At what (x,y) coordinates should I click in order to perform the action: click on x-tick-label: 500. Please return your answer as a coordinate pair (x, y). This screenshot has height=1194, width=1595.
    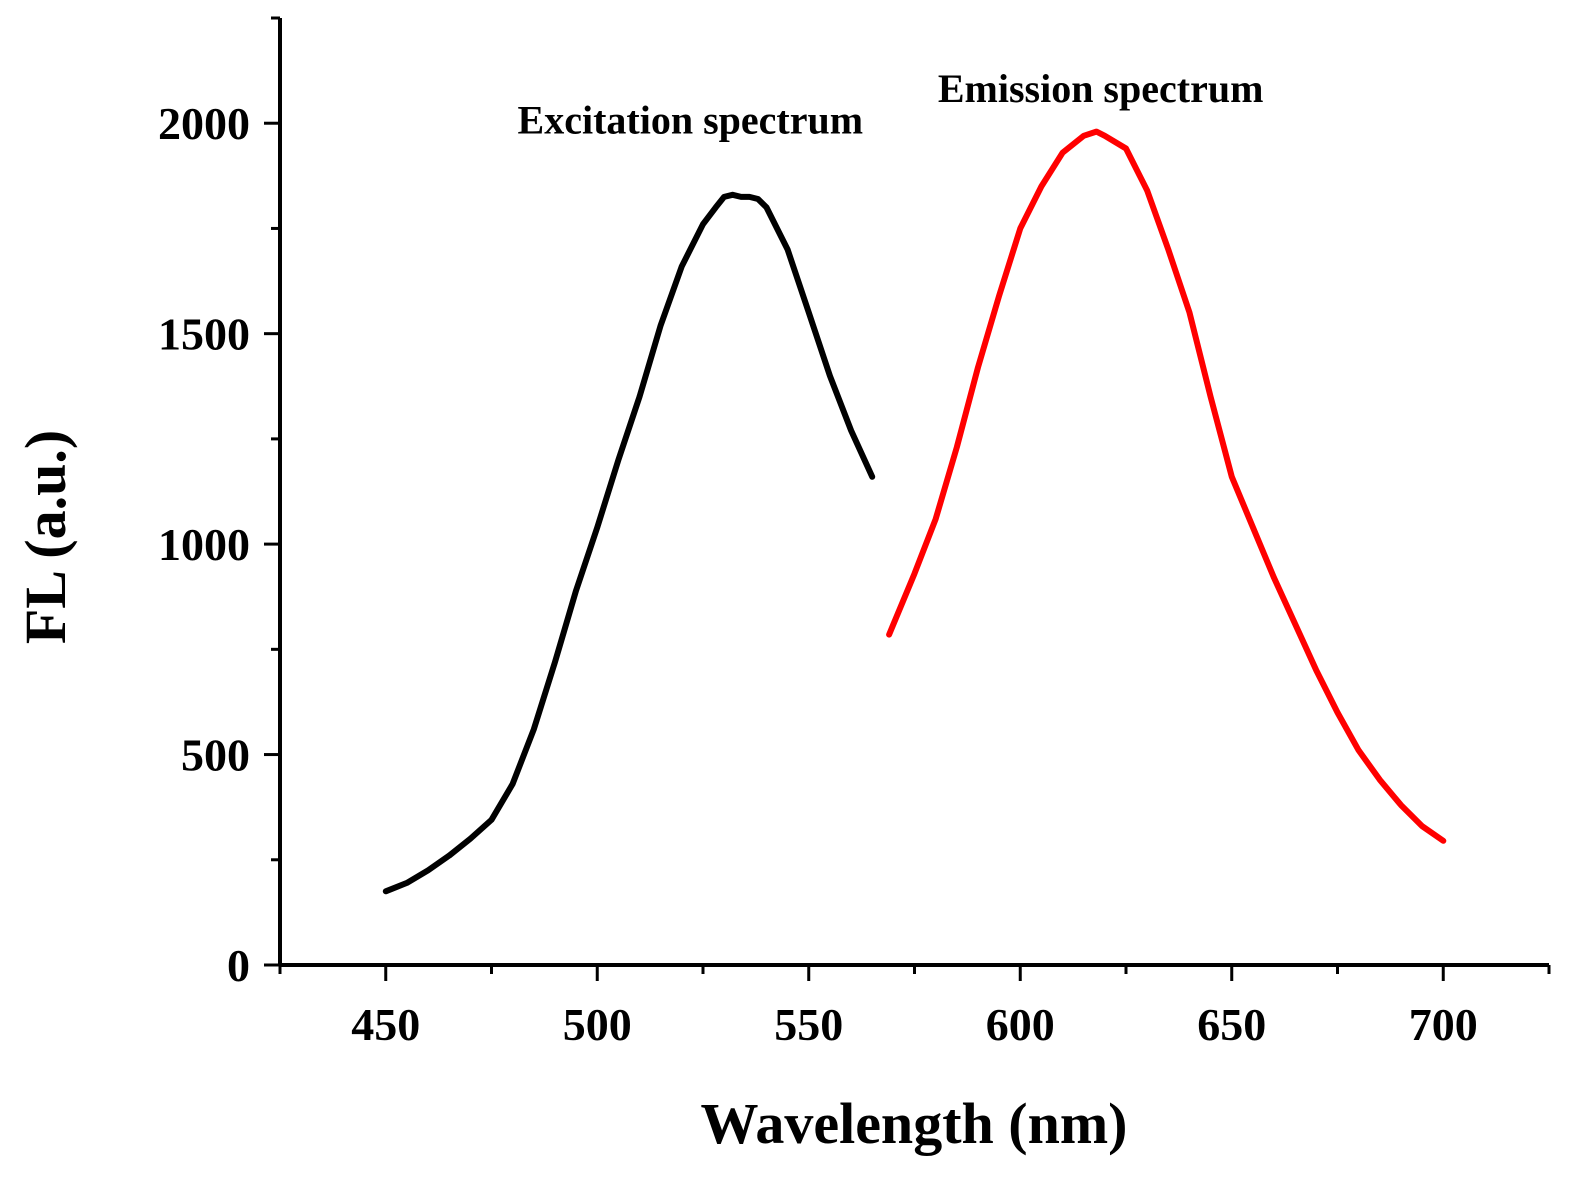
    Looking at the image, I should click on (597, 1024).